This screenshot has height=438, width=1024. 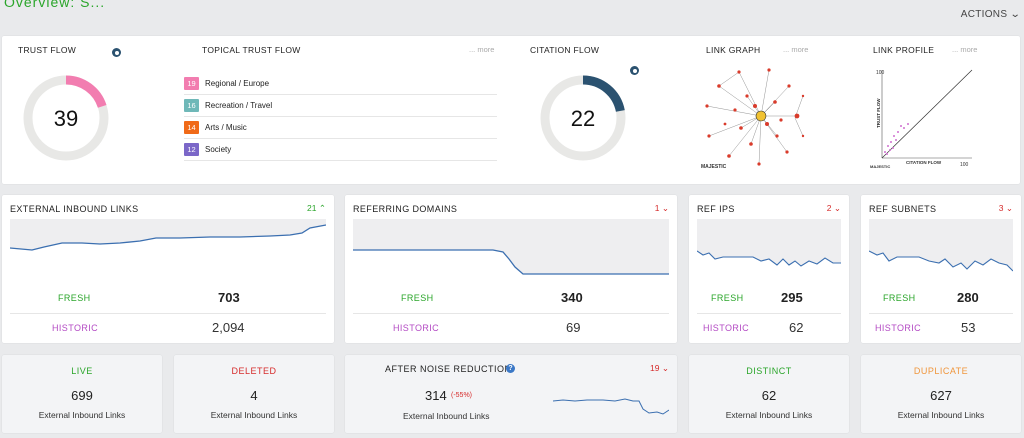 What do you see at coordinates (754, 118) in the screenshot?
I see `link-graph-image: MAJESTIC` at bounding box center [754, 118].